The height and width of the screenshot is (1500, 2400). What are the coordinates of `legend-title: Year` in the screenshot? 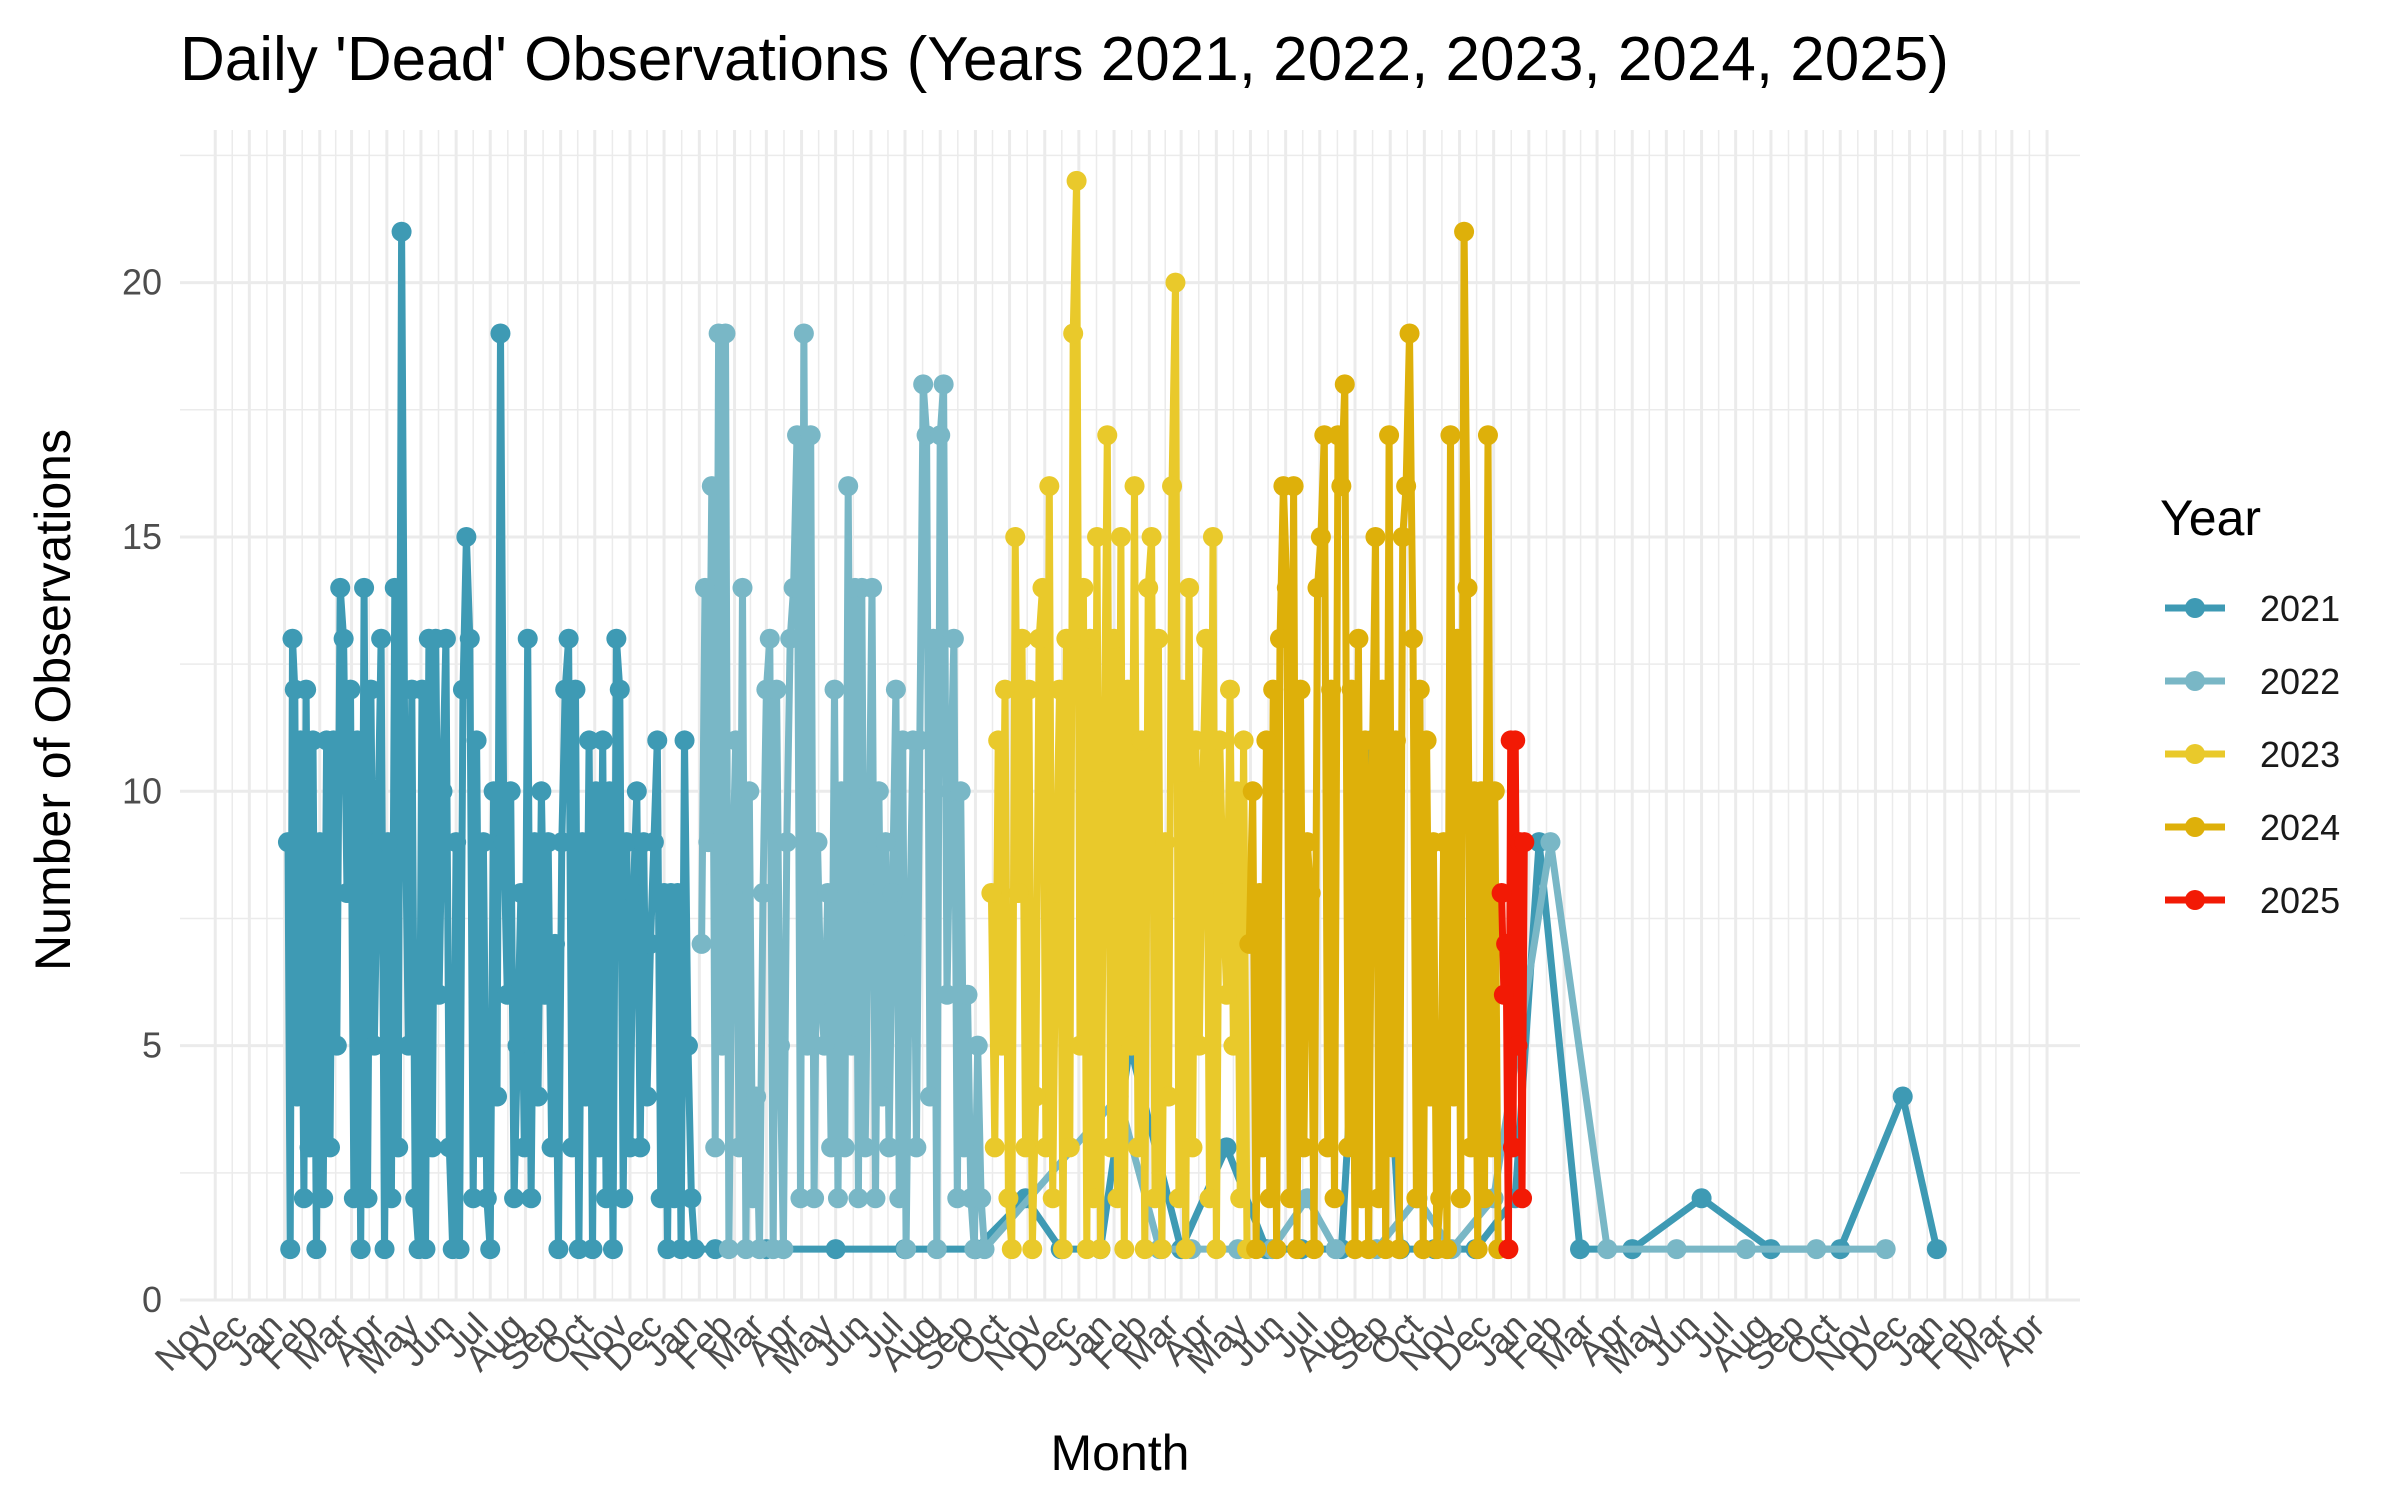 It's located at (2210, 518).